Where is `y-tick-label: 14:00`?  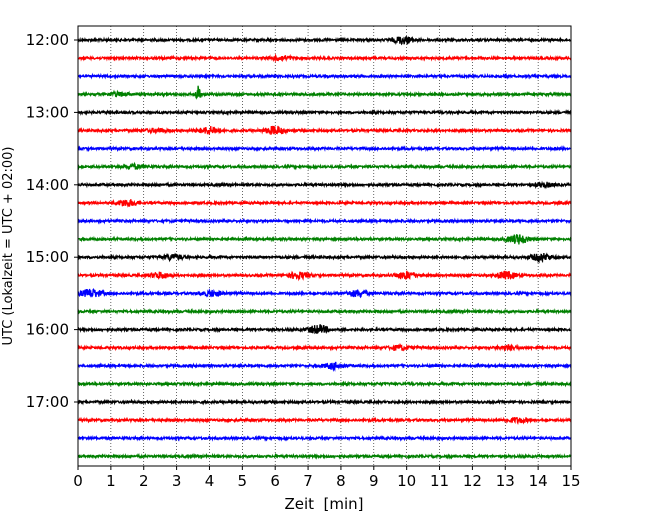 y-tick-label: 14:00 is located at coordinates (47, 185).